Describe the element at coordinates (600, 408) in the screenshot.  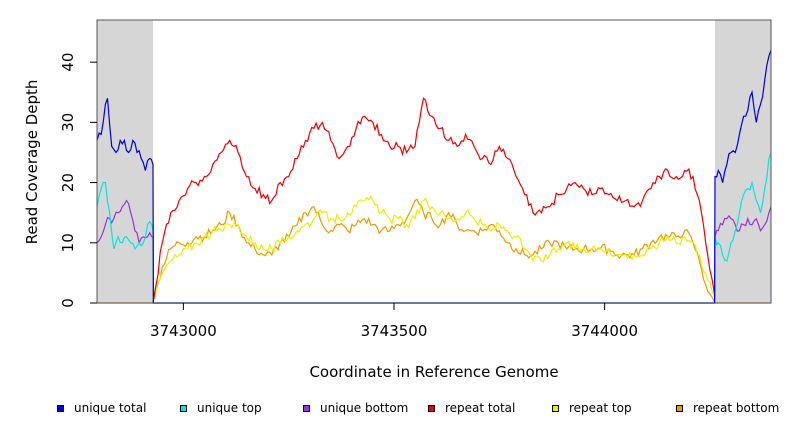
I see `legend-label: repeat top` at that location.